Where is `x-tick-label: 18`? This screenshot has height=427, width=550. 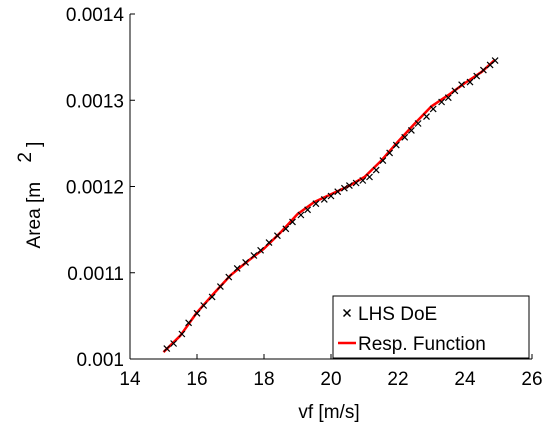 x-tick-label: 18 is located at coordinates (263, 379).